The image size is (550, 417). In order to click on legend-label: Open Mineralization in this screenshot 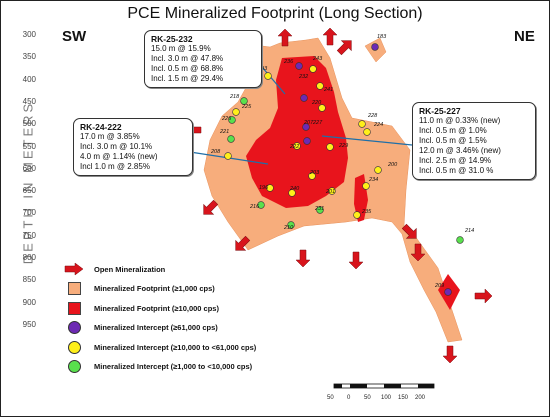, I will do `click(130, 269)`.